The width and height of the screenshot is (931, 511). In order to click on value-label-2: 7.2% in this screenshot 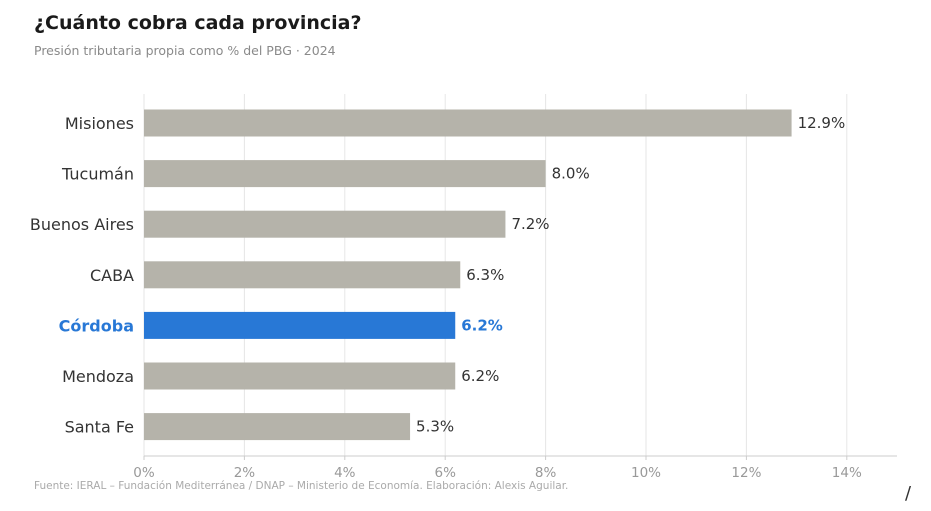, I will do `click(530, 224)`.